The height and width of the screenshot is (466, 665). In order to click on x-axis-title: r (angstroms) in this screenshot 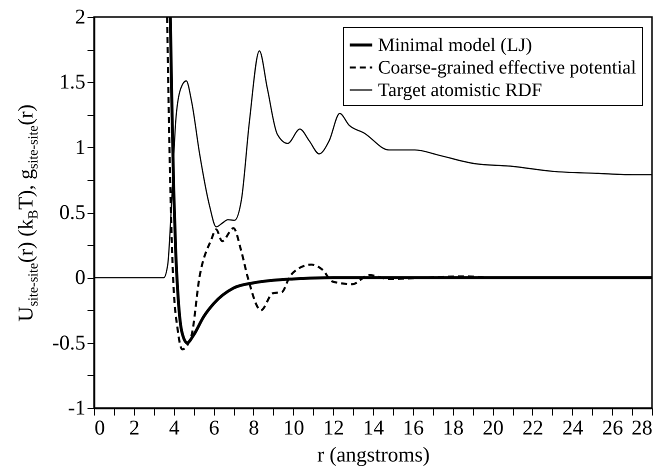, I will do `click(373, 454)`.